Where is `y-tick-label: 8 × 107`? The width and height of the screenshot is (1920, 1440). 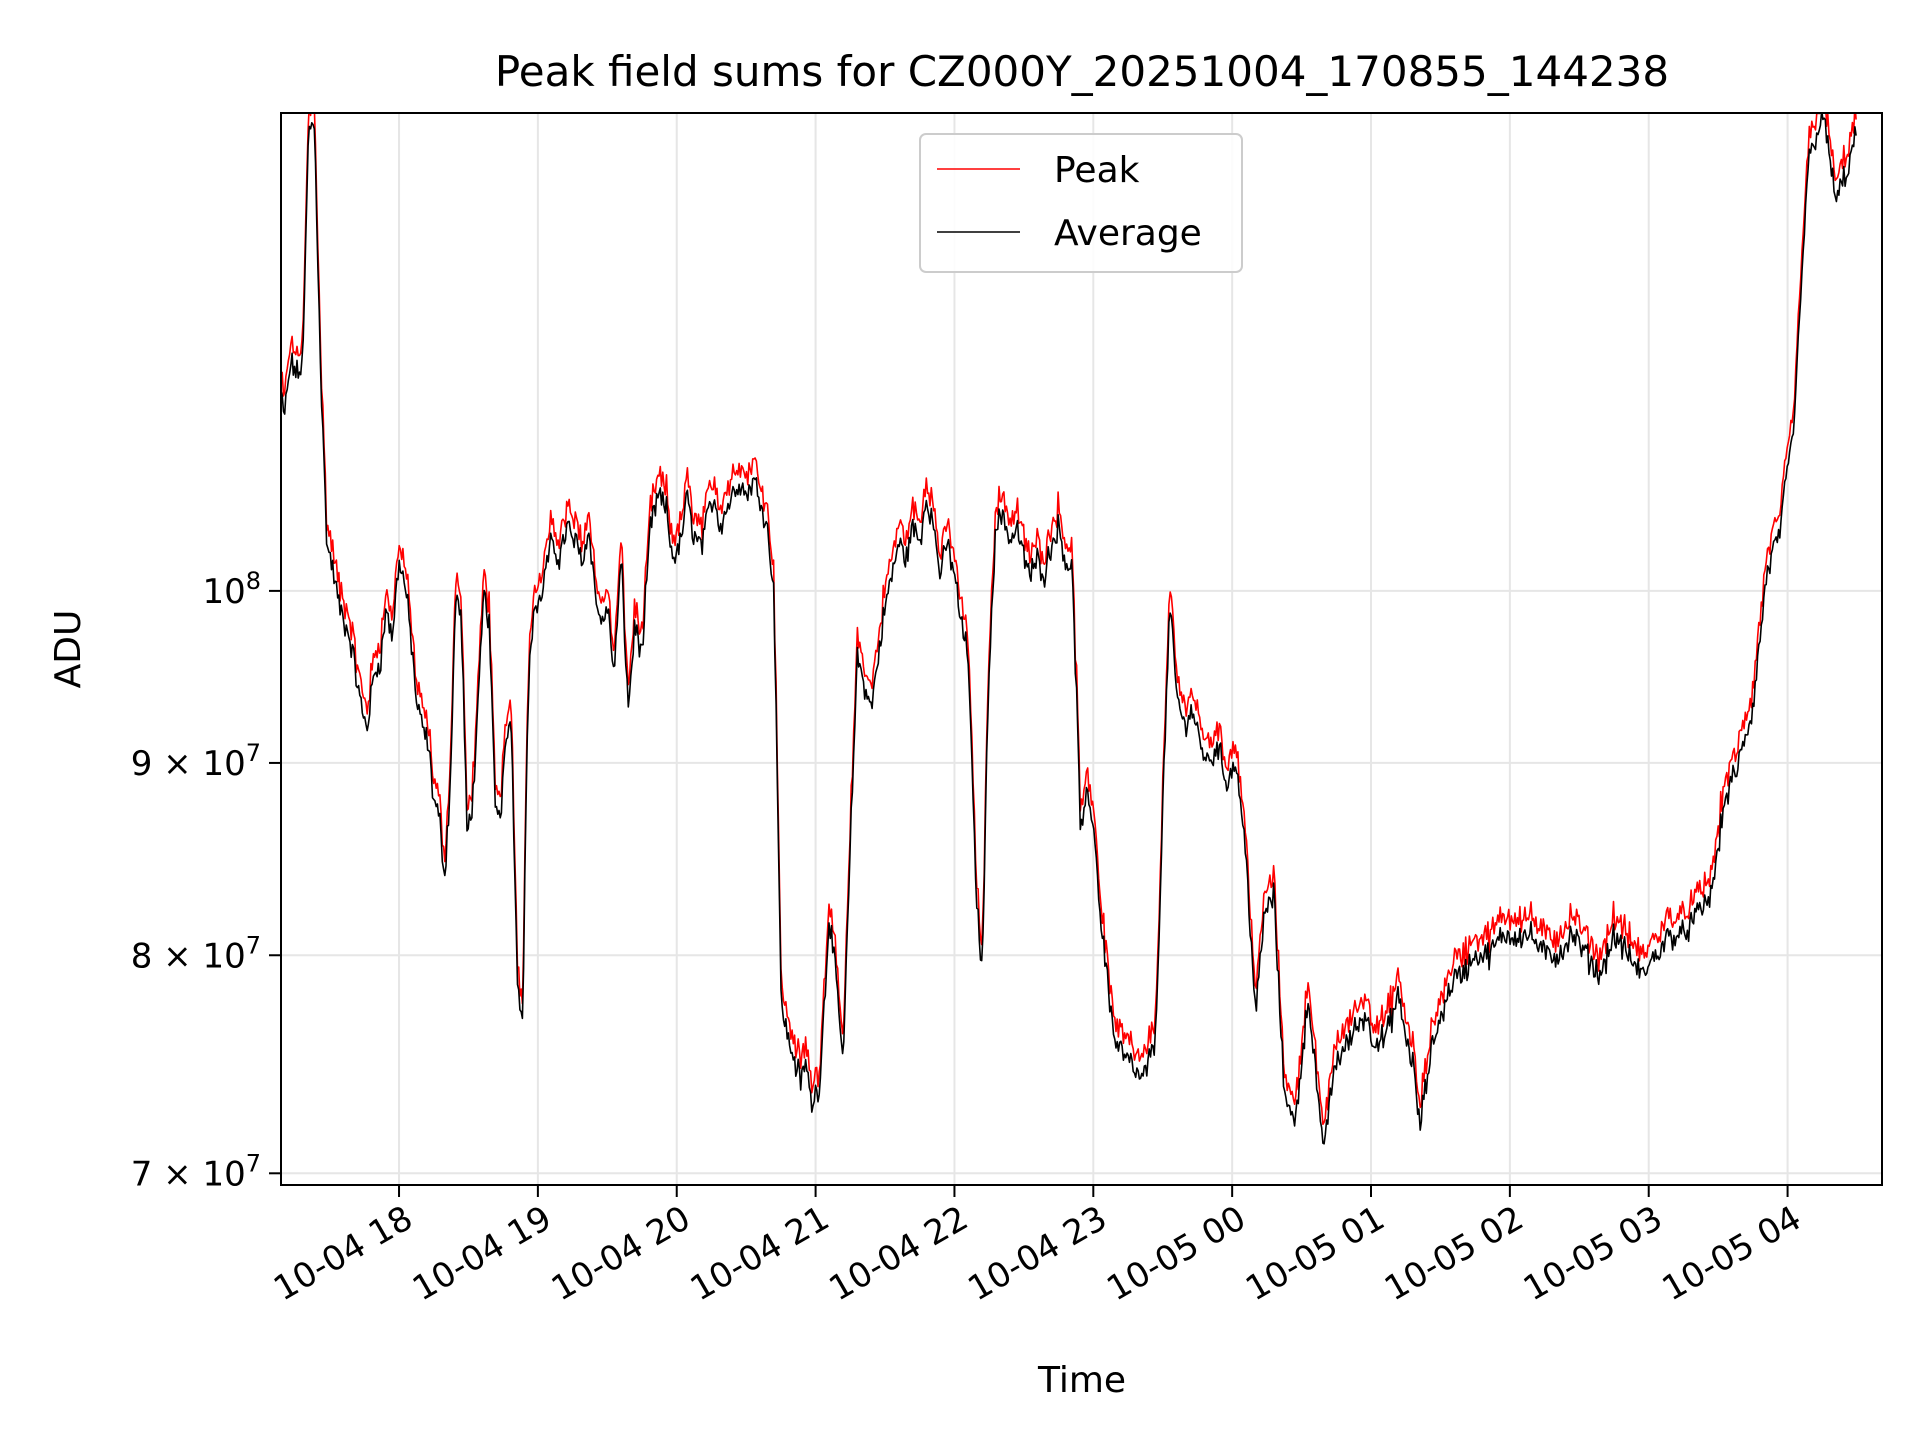 y-tick-label: 8 × 107 is located at coordinates (196, 953).